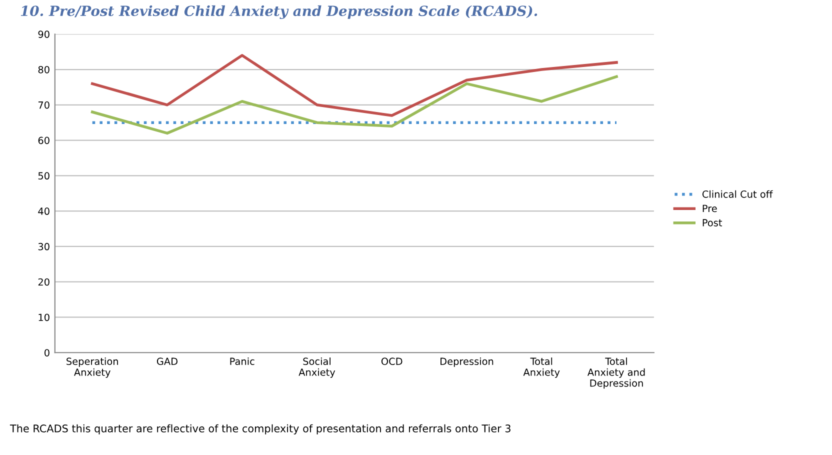 This screenshot has height=455, width=832. Describe the element at coordinates (44, 176) in the screenshot. I see `y-tick-label: 50` at that location.